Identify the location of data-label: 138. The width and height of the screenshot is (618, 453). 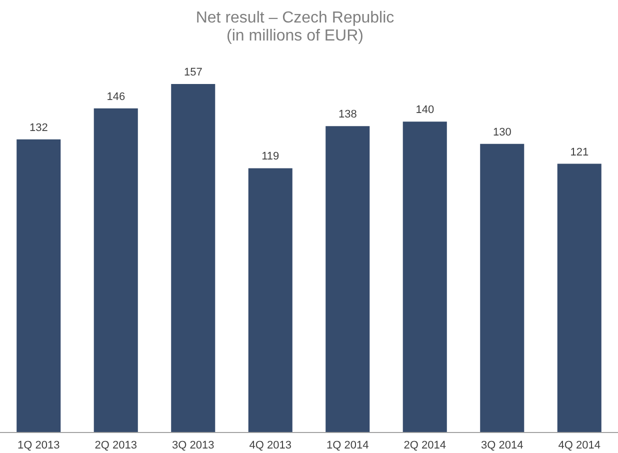
(347, 114).